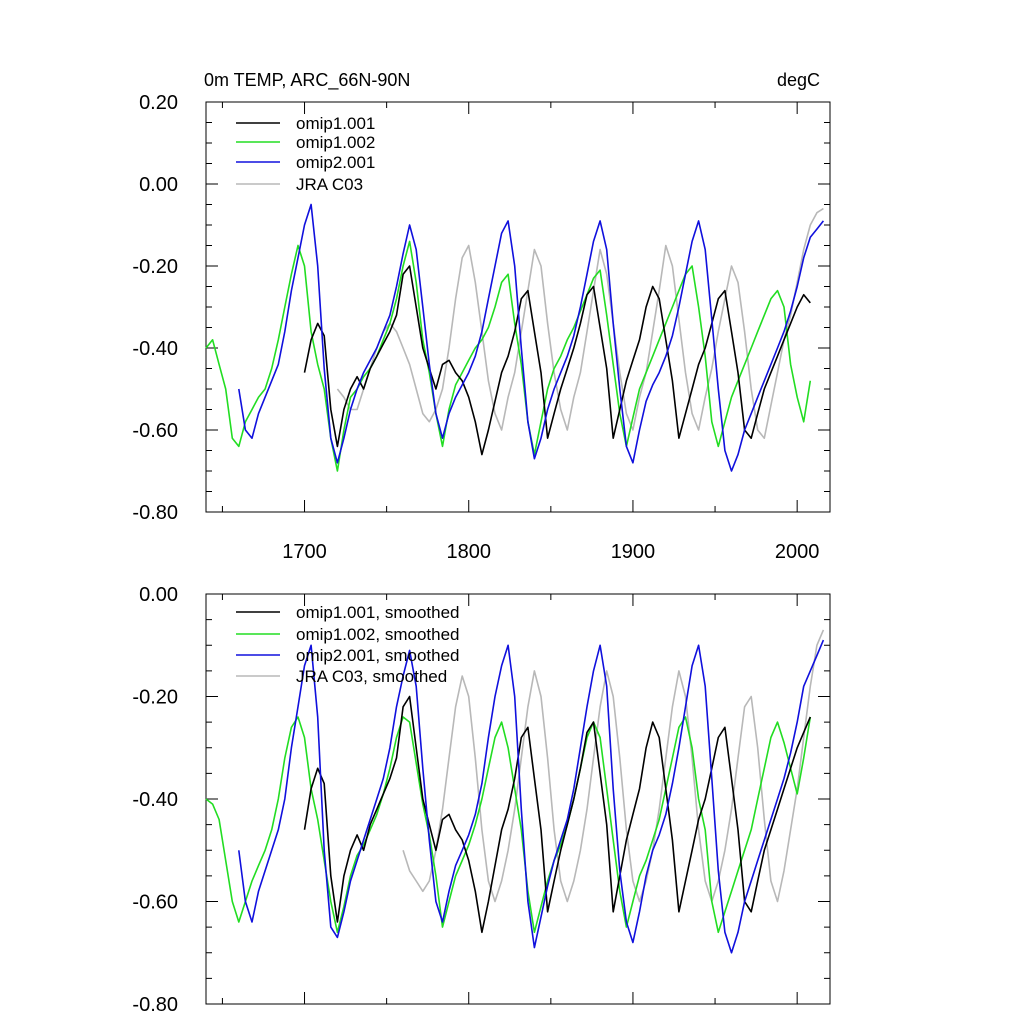  What do you see at coordinates (633, 552) in the screenshot?
I see `x-tick-label: 1900` at bounding box center [633, 552].